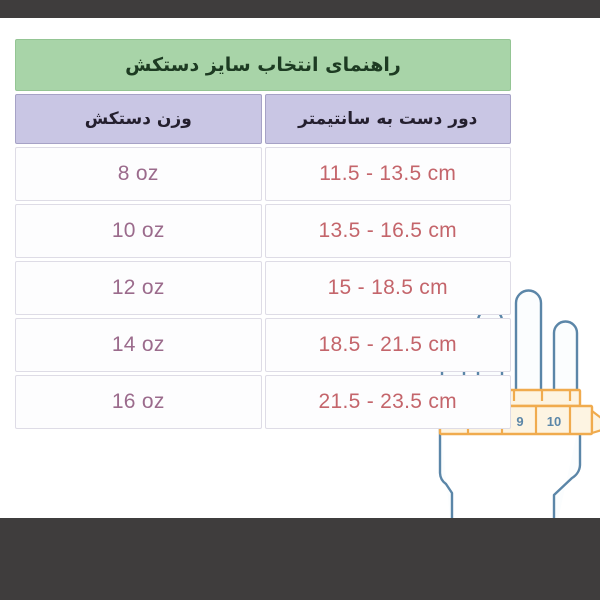 Image resolution: width=600 pixels, height=600 pixels. Describe the element at coordinates (519, 421) in the screenshot. I see `tape-number-9: 9` at that location.